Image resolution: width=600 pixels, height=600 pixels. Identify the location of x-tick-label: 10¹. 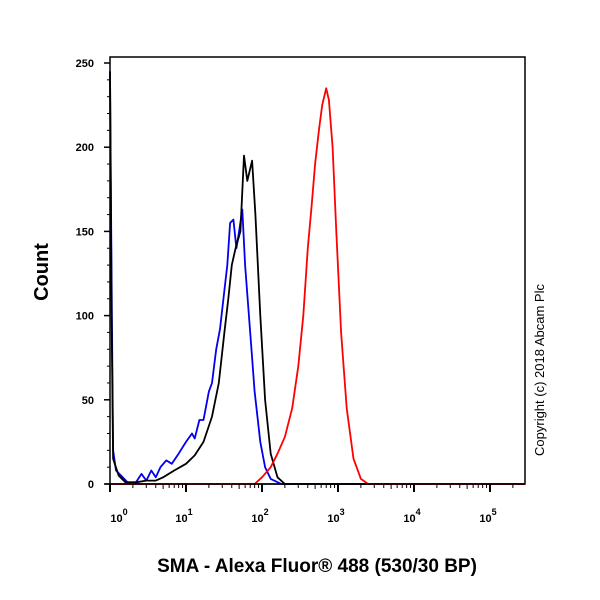
(183, 516).